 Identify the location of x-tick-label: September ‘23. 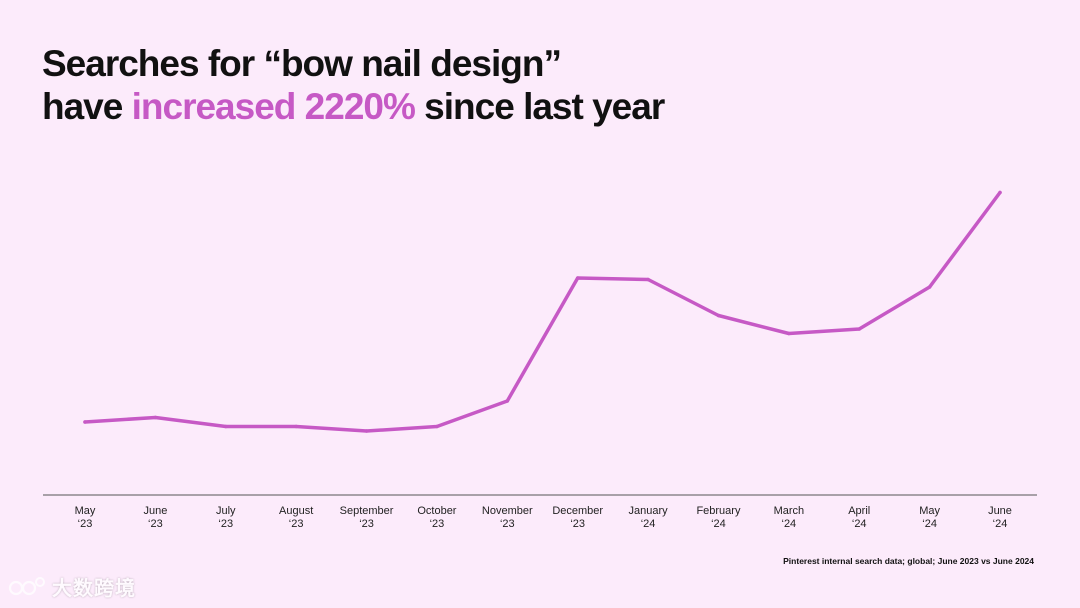
(367, 517).